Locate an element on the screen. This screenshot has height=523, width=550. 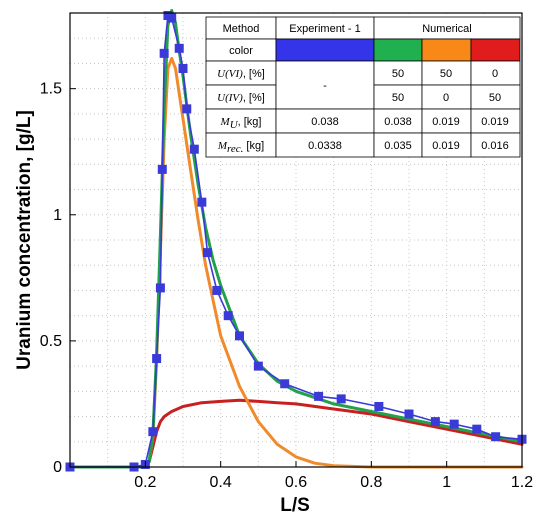
x-axis-ticks: 0.2 0.4 0.6 0.8 1 1.2 is located at coordinates (333, 476).